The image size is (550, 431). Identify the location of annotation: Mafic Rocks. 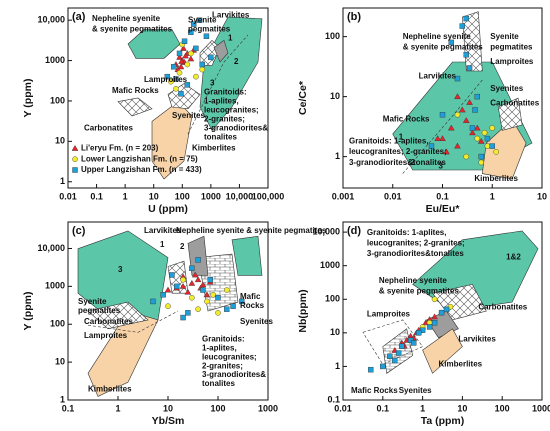
(374, 390).